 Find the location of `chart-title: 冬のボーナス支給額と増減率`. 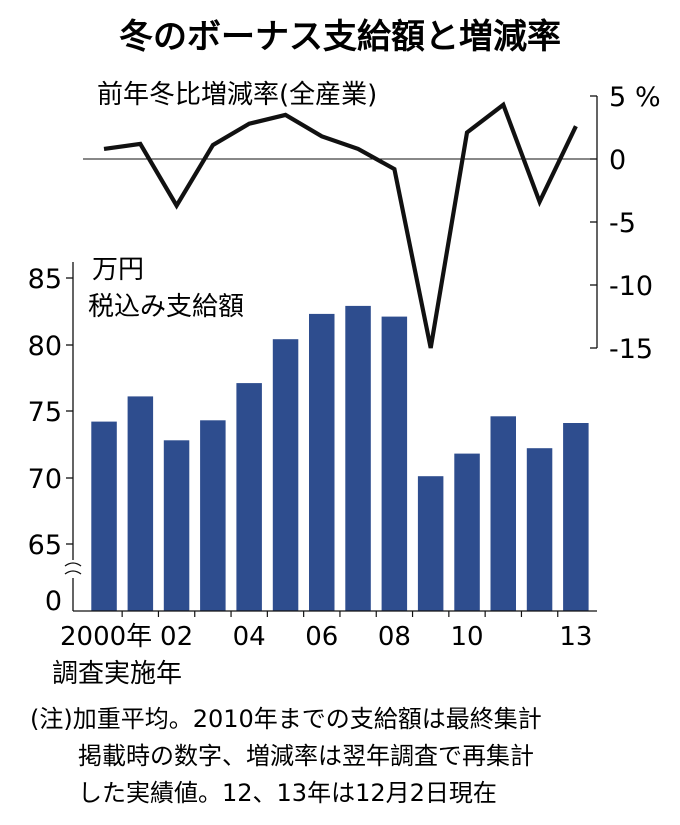

chart-title: 冬のボーナス支給額と増減率 is located at coordinates (340, 37).